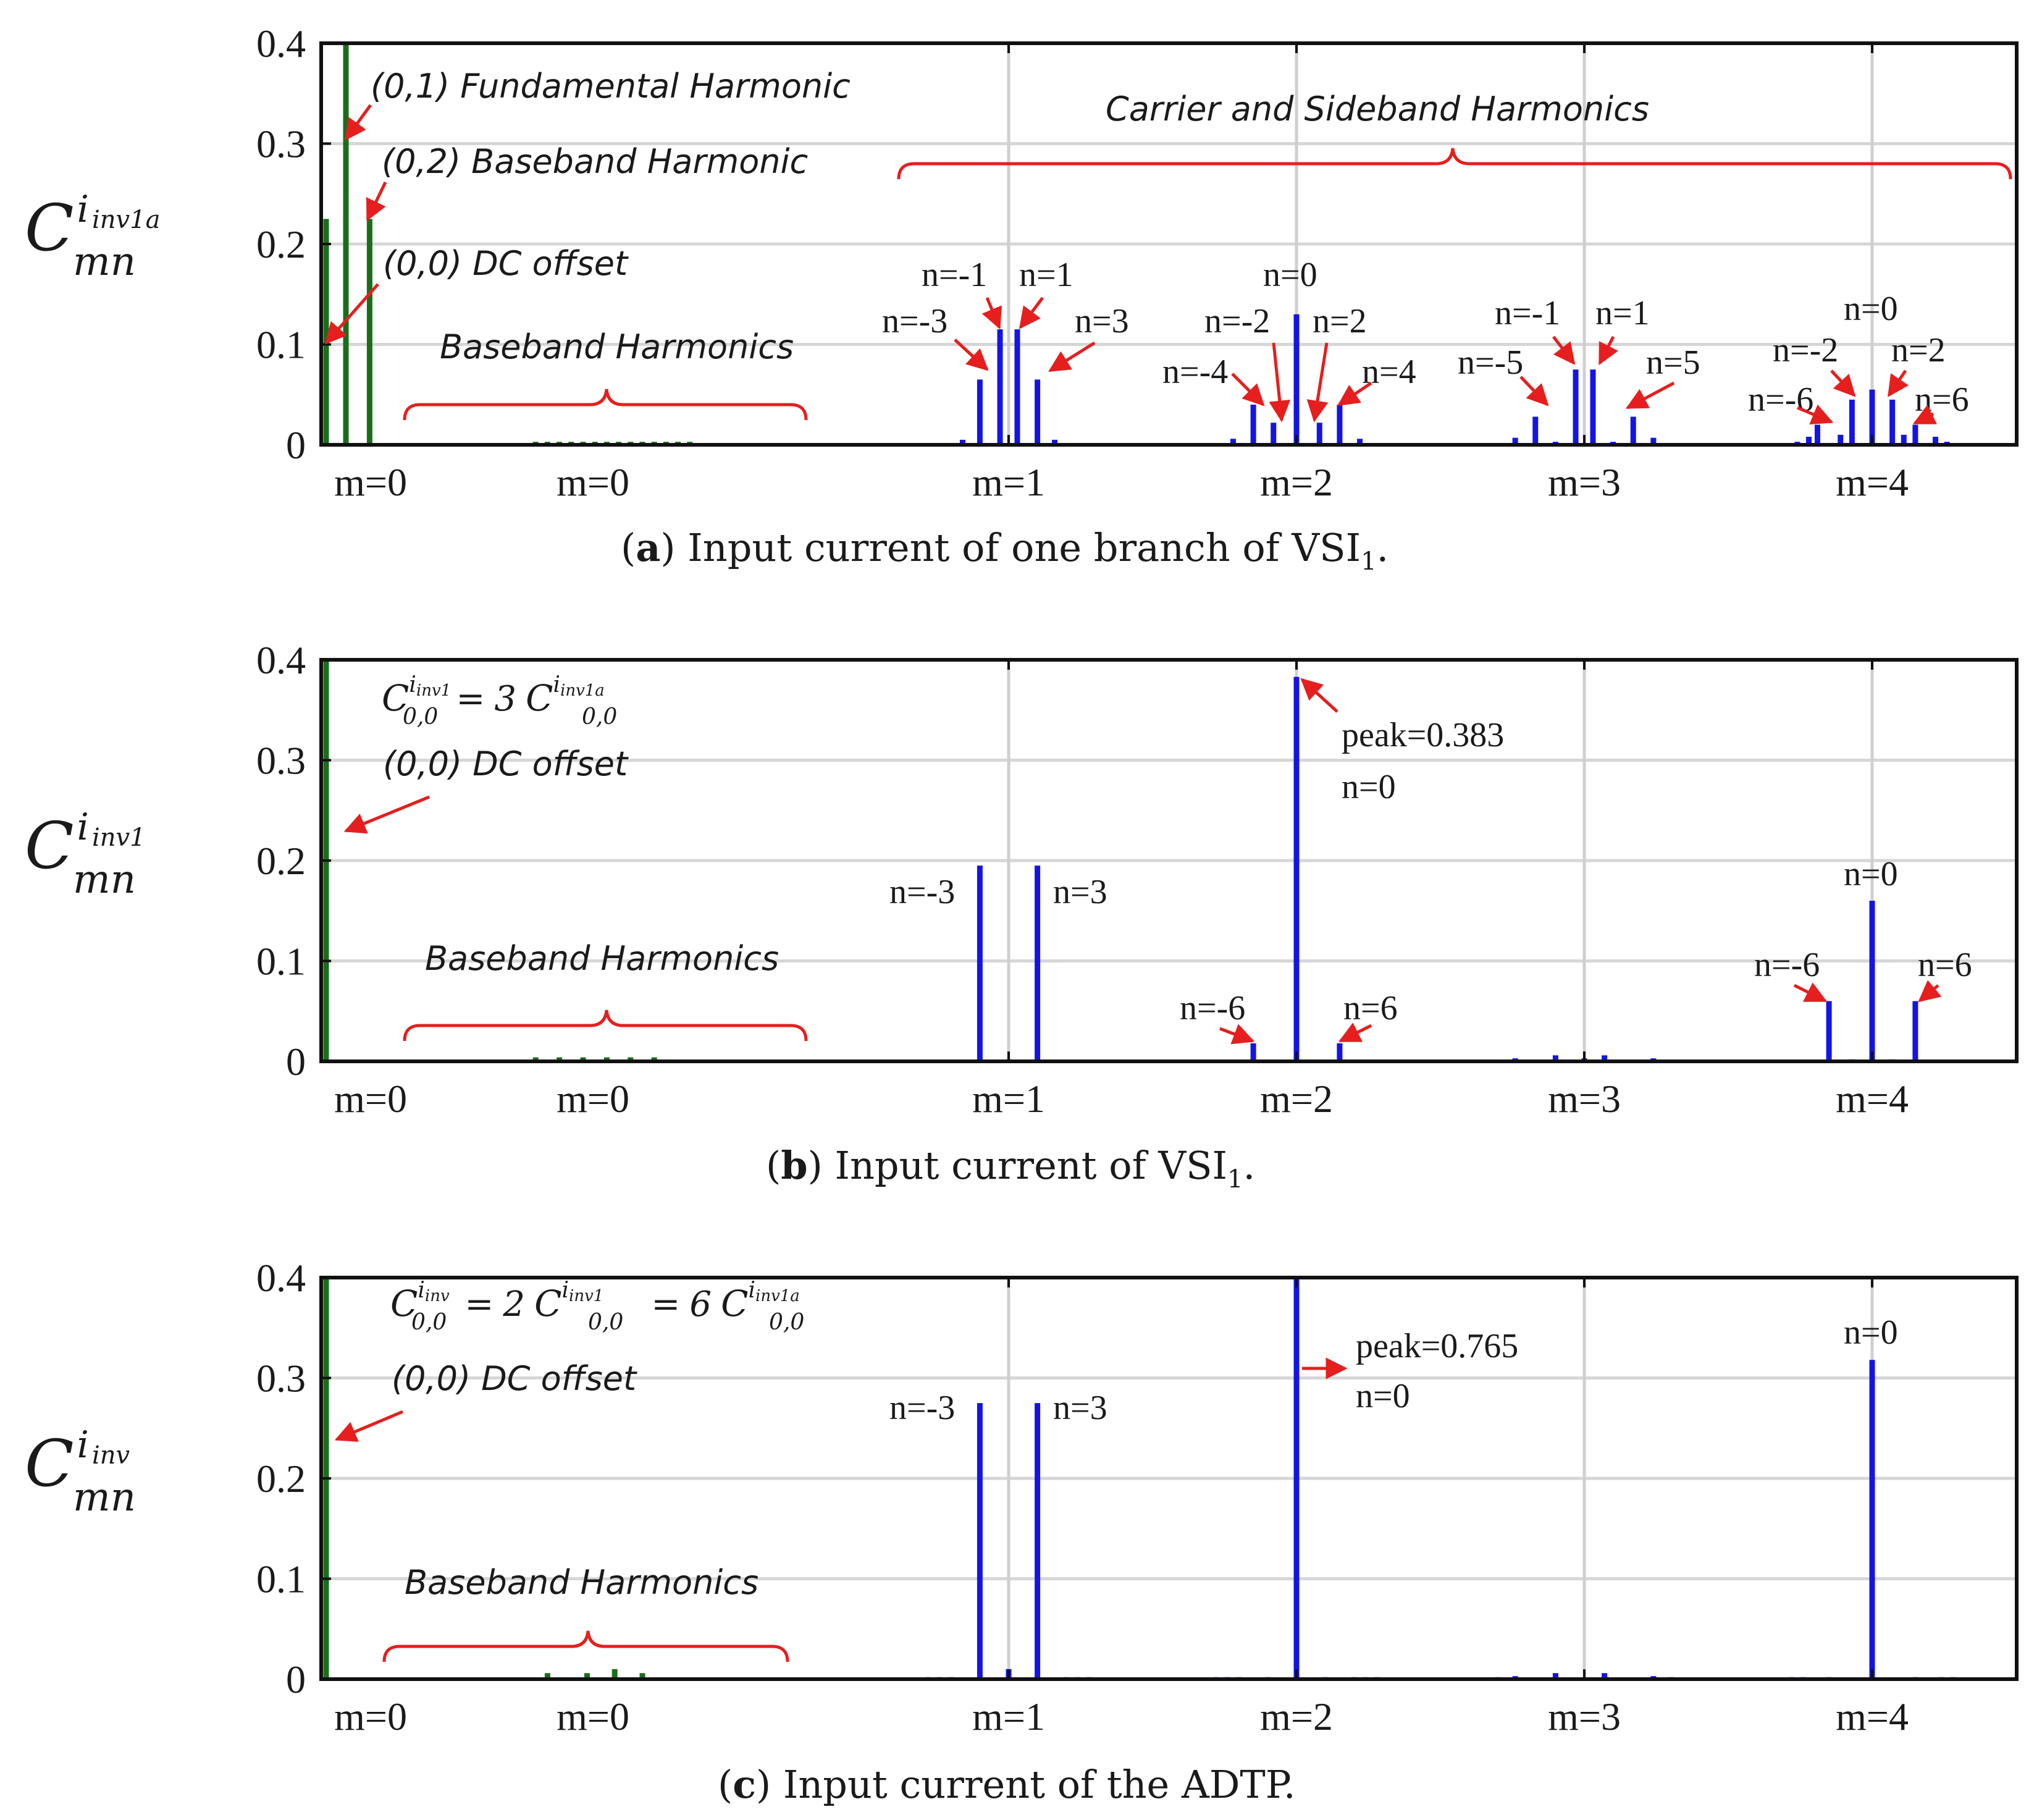 The image size is (2042, 1820). What do you see at coordinates (1080, 892) in the screenshot?
I see `panel-b-ann-m1-n3: n=3` at bounding box center [1080, 892].